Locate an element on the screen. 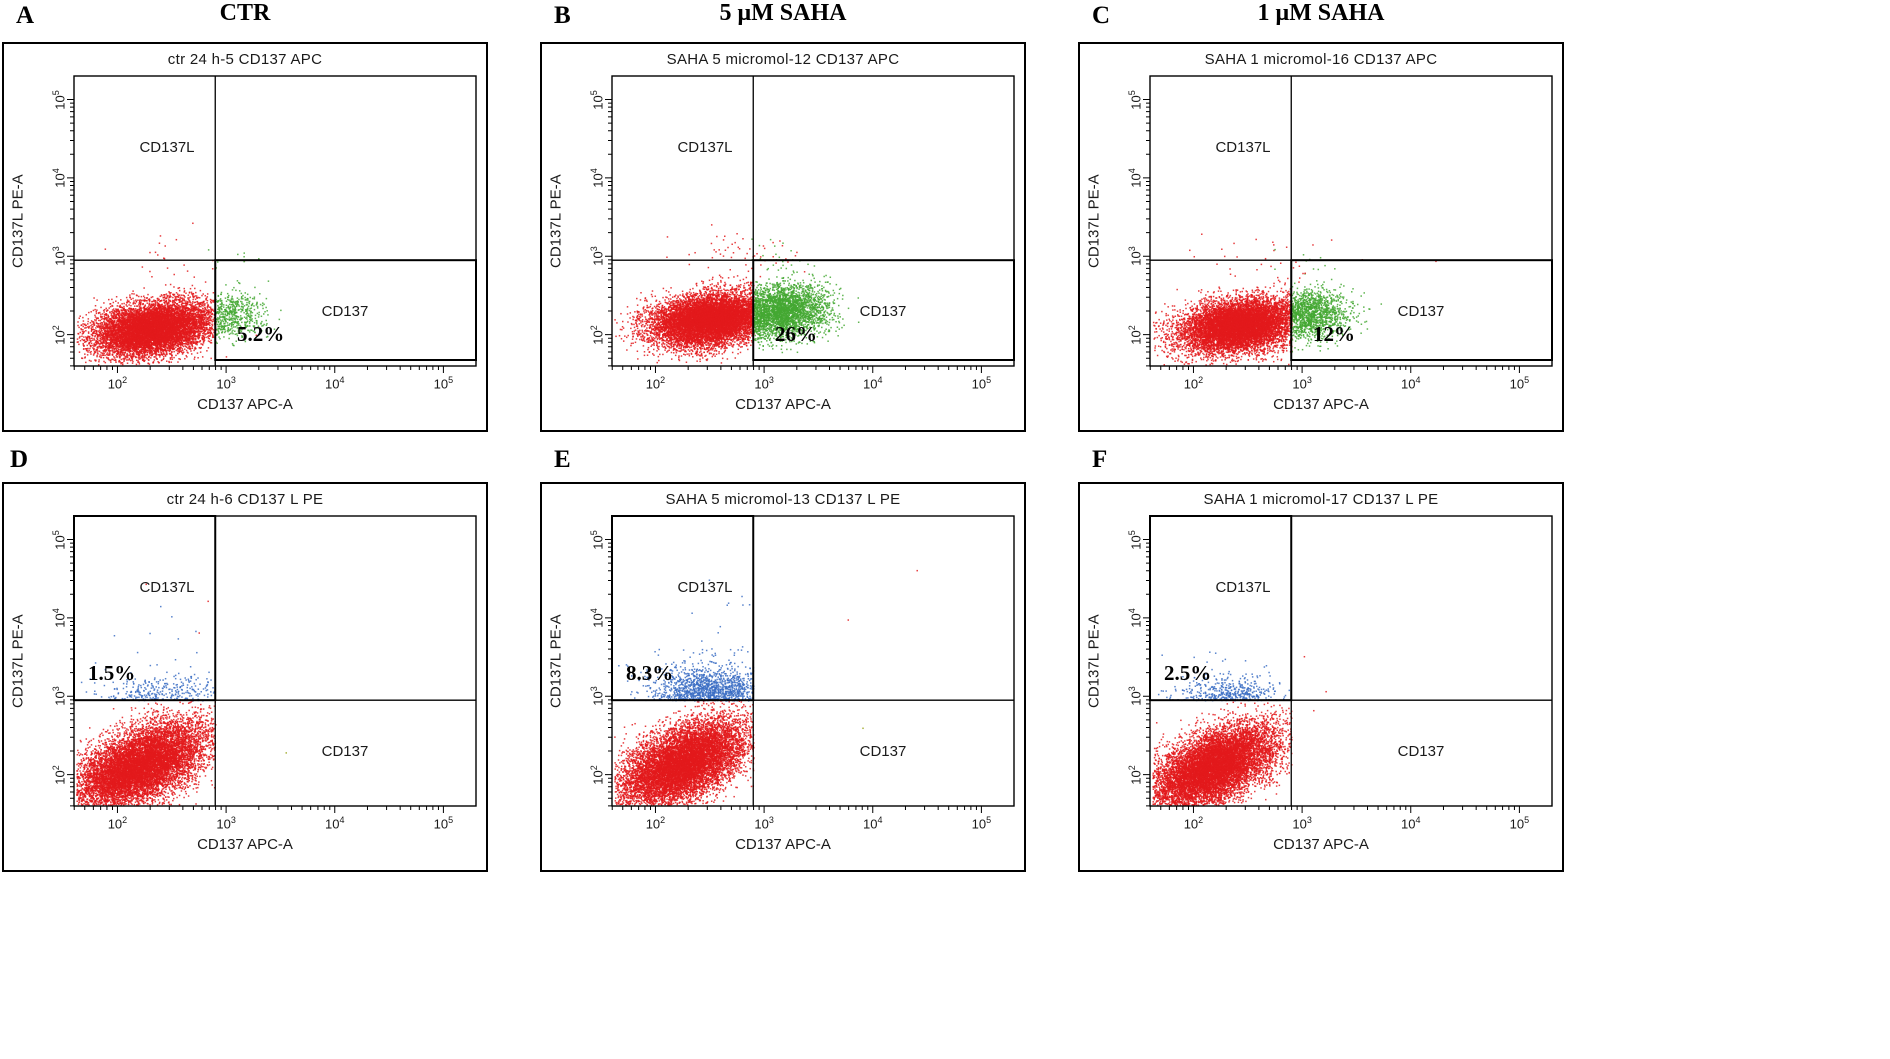 This screenshot has width=1890, height=1059. percent-label: 1.5% is located at coordinates (112, 673).